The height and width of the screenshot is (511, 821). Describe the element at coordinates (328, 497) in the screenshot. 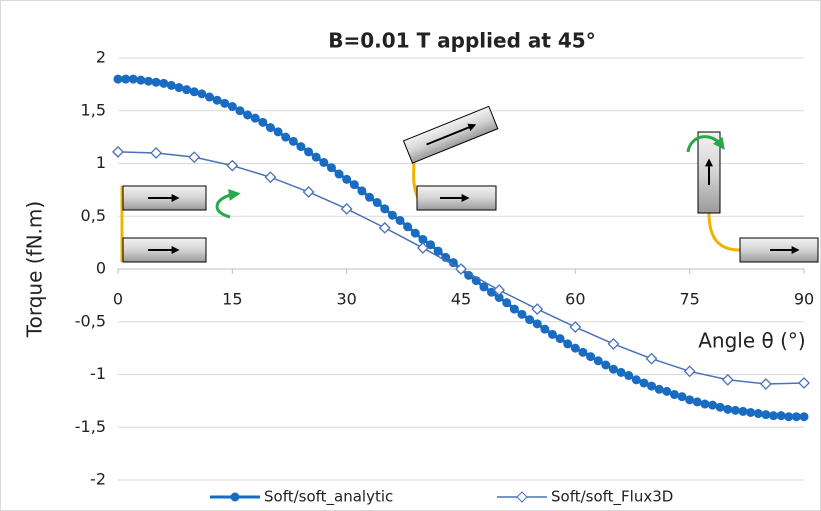

I see `legend-label: Soft/soft_analytic` at that location.